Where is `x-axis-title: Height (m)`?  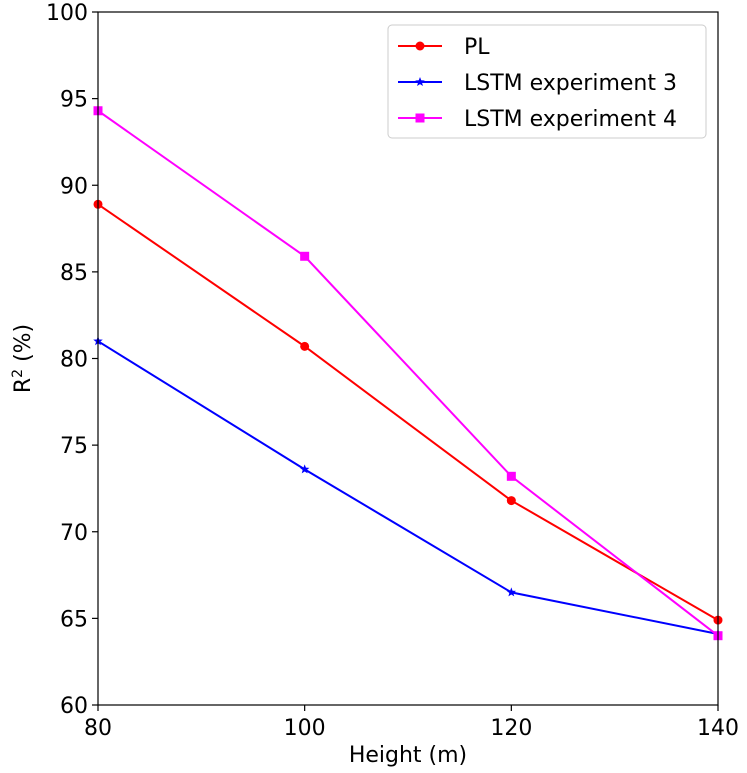 x-axis-title: Height (m) is located at coordinates (408, 755).